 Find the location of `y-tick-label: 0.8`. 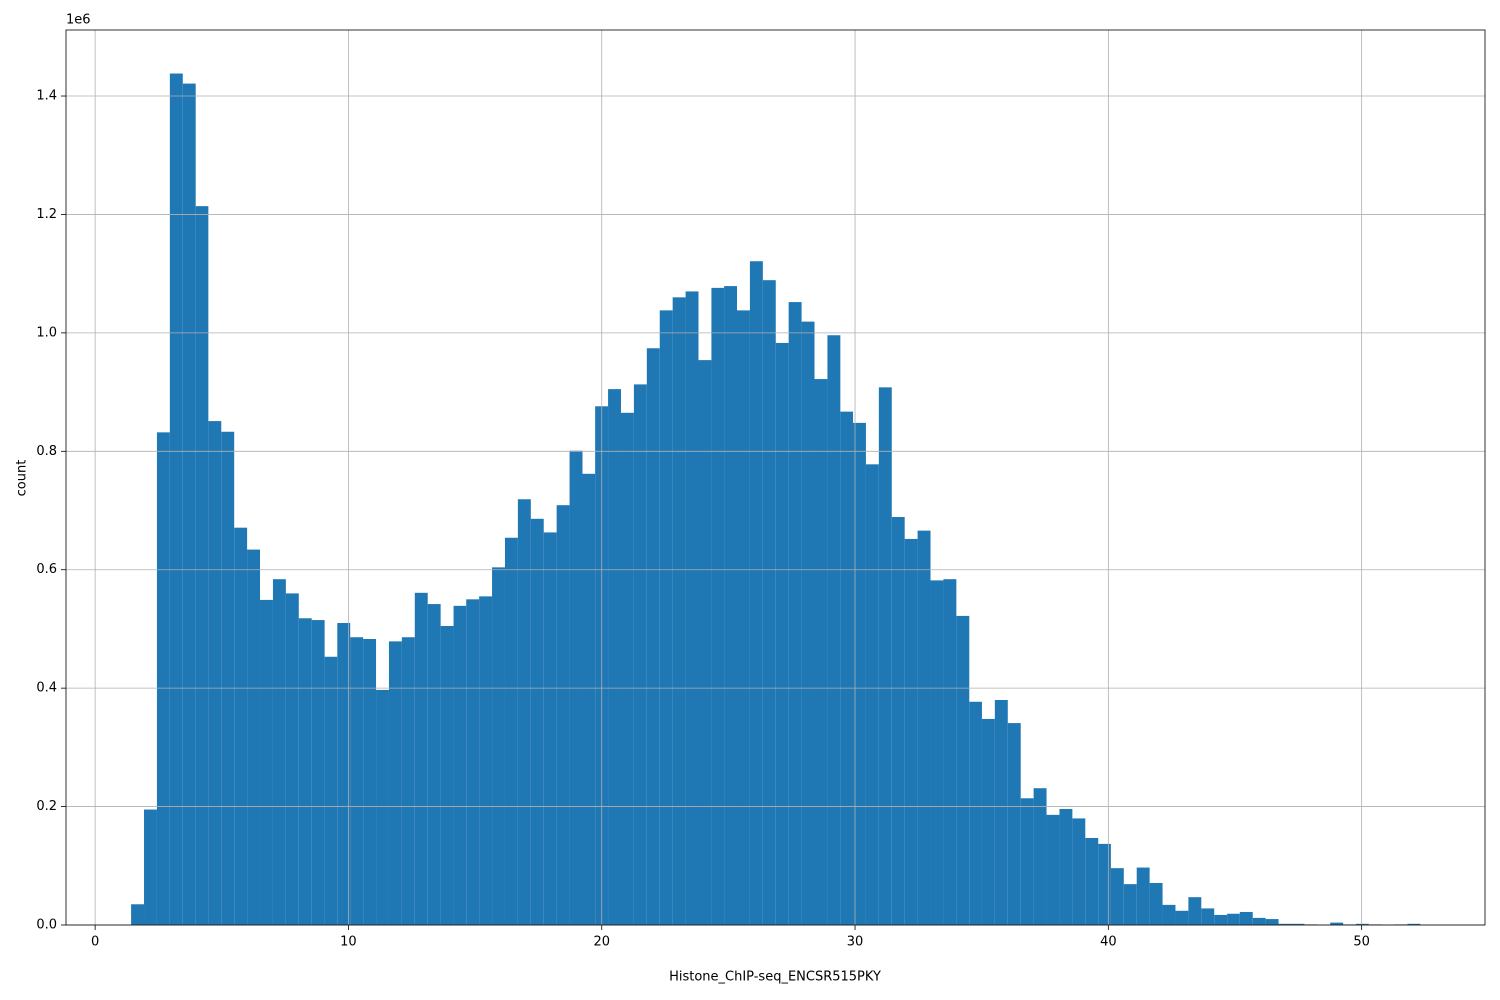

y-tick-label: 0.8 is located at coordinates (46, 451).